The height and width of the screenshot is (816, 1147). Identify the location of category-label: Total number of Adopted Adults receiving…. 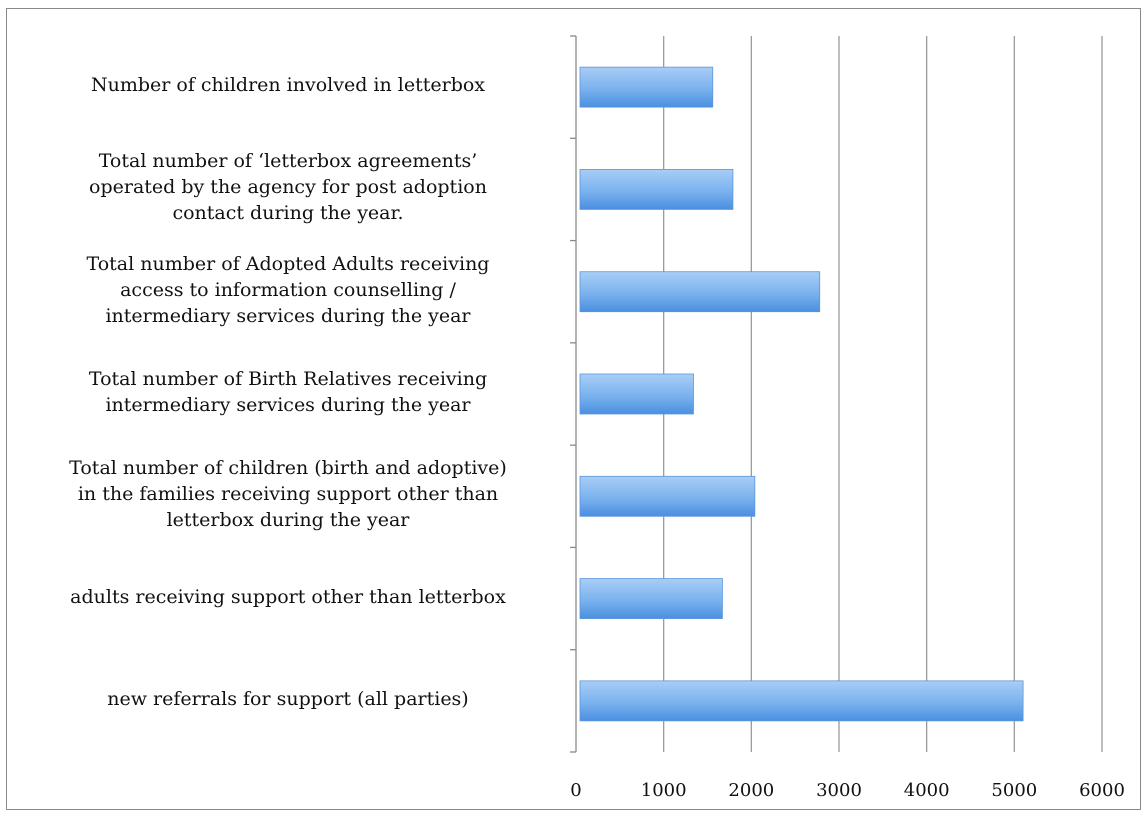
(288, 289).